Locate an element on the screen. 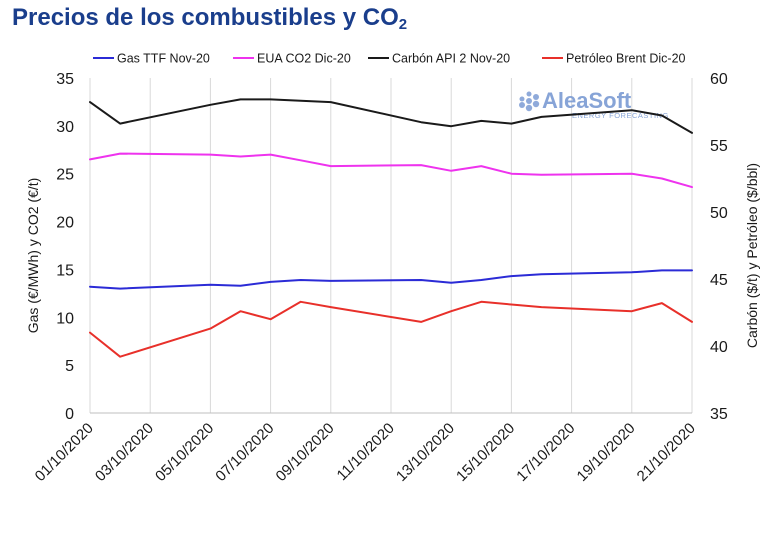 The width and height of the screenshot is (768, 534). y-right-tick-label: 60 is located at coordinates (719, 79).